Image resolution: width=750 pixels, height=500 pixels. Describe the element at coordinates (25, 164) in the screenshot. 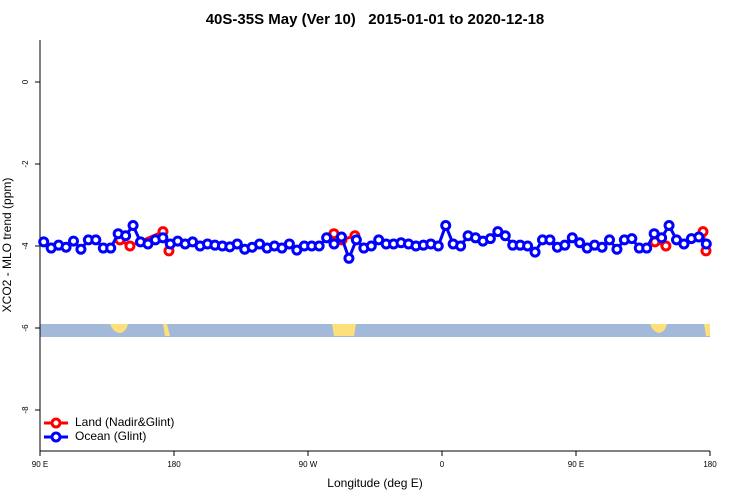

I see `y-tick-label: -2` at that location.